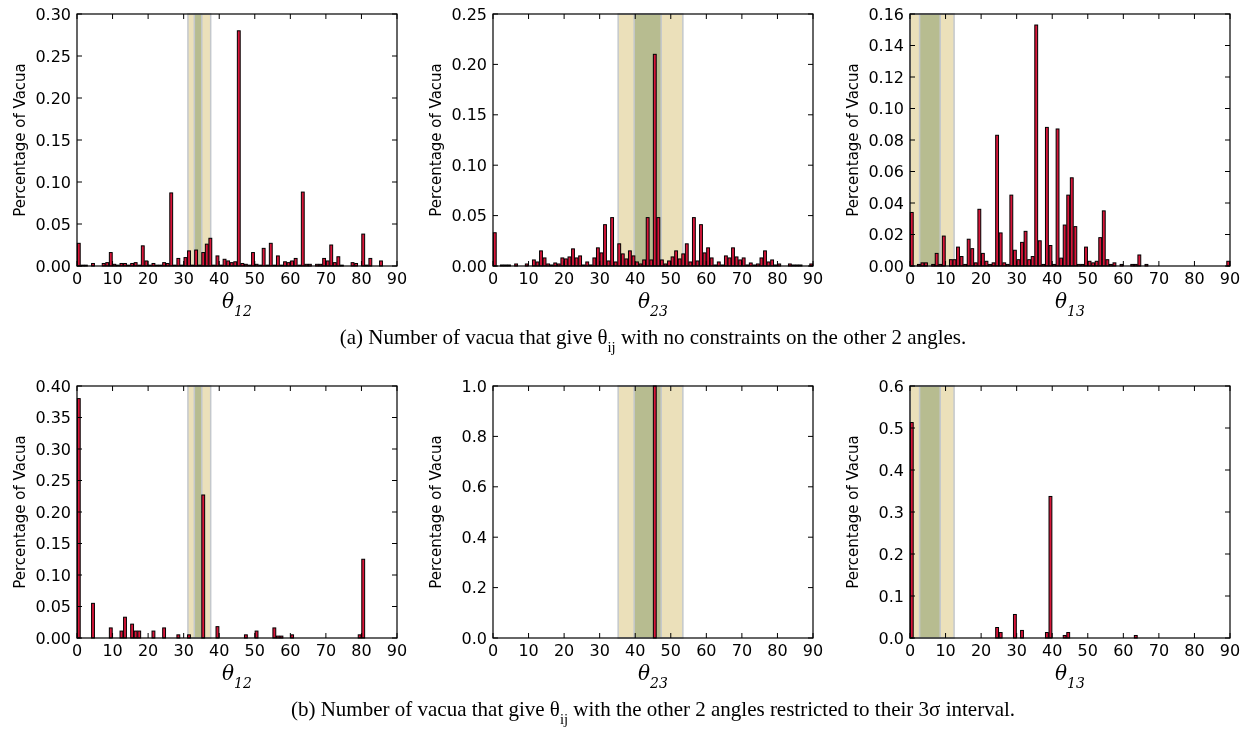 The width and height of the screenshot is (1251, 730). What do you see at coordinates (474, 386) in the screenshot?
I see `y-tick-label: 1.0` at bounding box center [474, 386].